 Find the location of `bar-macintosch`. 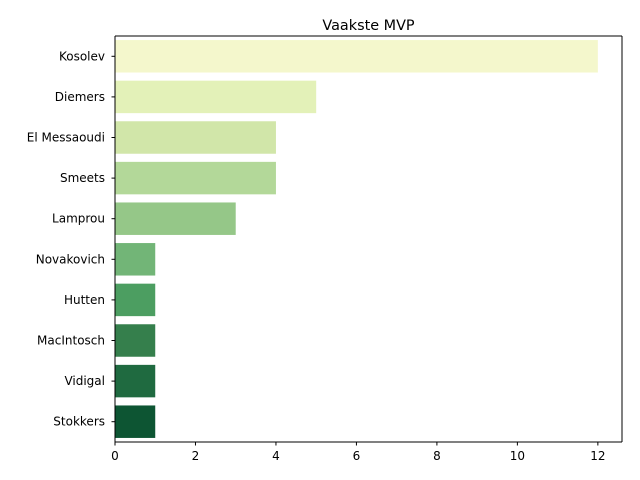

bar-macintosch is located at coordinates (135, 340).